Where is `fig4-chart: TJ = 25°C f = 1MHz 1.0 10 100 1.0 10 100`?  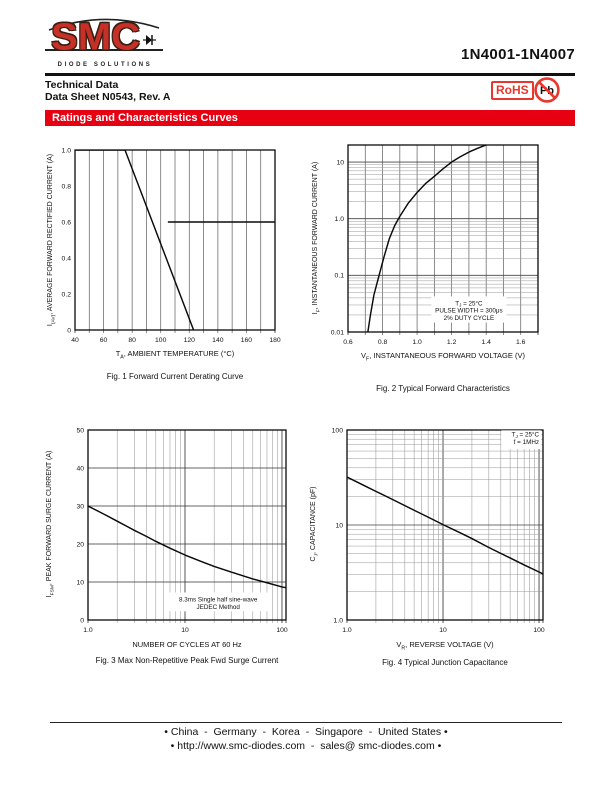
fig4-chart: TJ = 25°C f = 1MHz 1.0 10 100 1.0 10 100 is located at coordinates (437, 532).